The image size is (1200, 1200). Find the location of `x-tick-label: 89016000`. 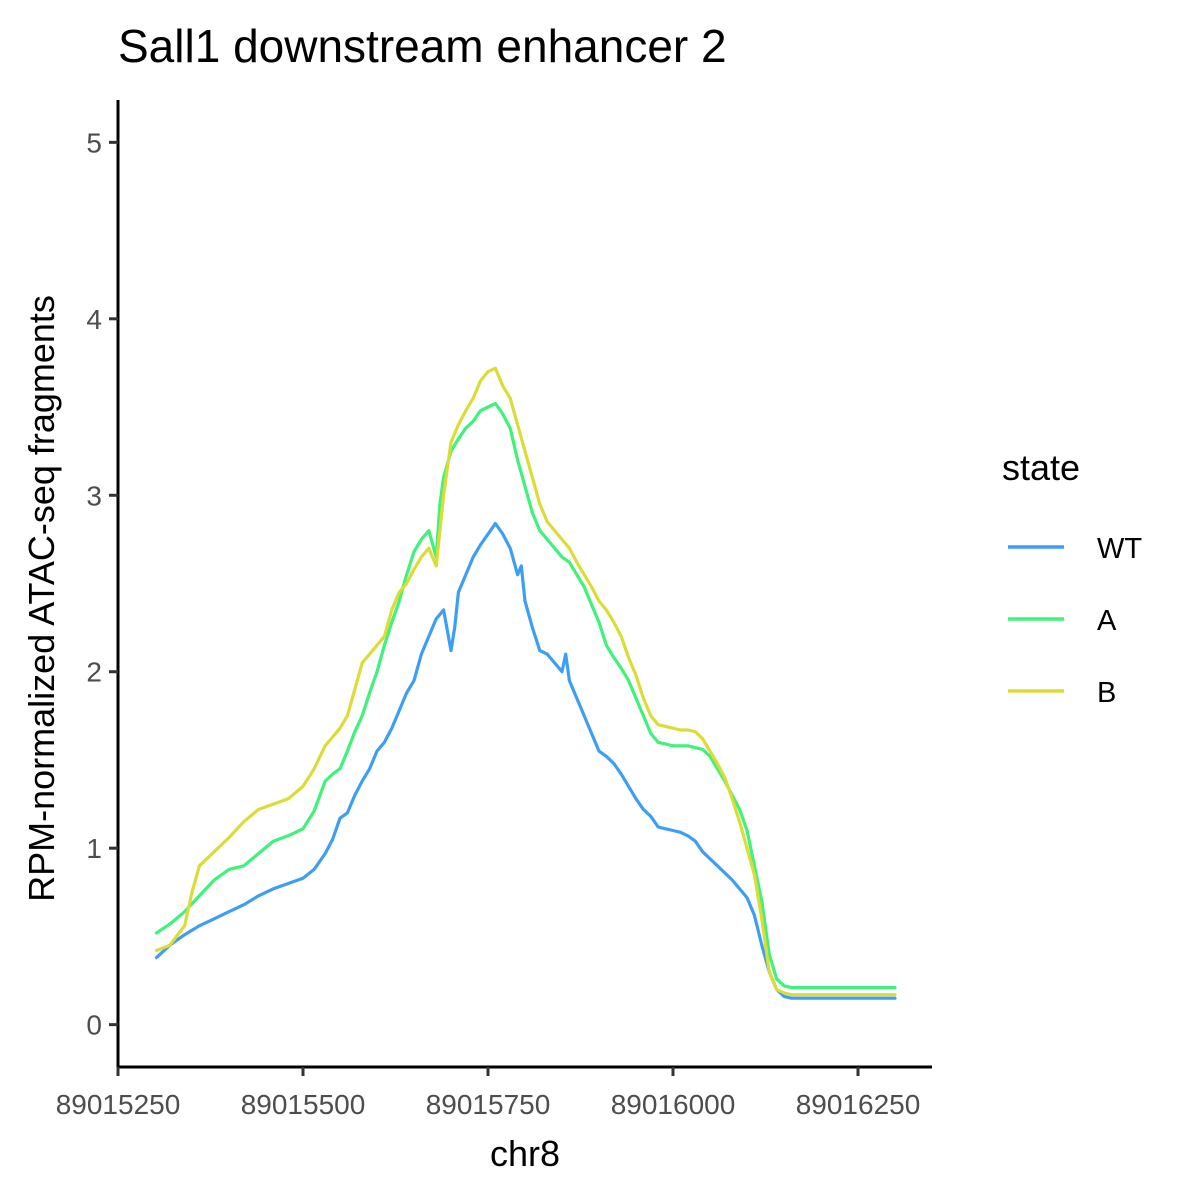

x-tick-label: 89016000 is located at coordinates (673, 1104).